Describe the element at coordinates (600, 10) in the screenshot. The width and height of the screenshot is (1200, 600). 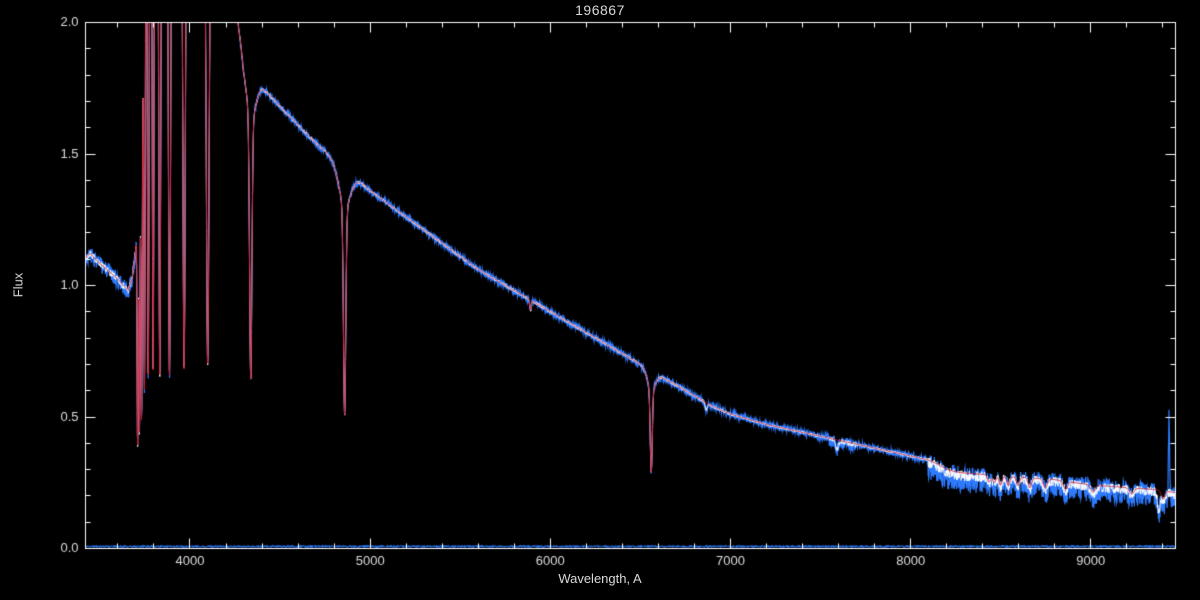
I see `chart-title: 196867` at that location.